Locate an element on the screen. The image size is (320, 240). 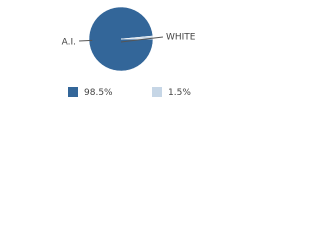
slice-label: A.I. is located at coordinates (69, 42).